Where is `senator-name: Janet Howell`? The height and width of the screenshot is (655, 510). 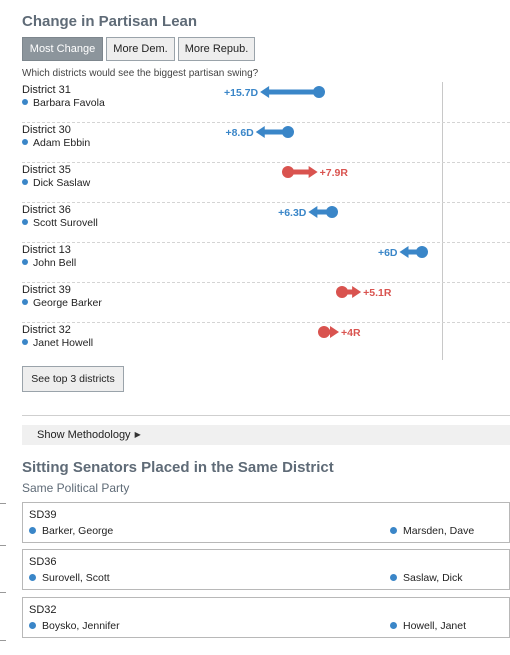 senator-name: Janet Howell is located at coordinates (57, 343).